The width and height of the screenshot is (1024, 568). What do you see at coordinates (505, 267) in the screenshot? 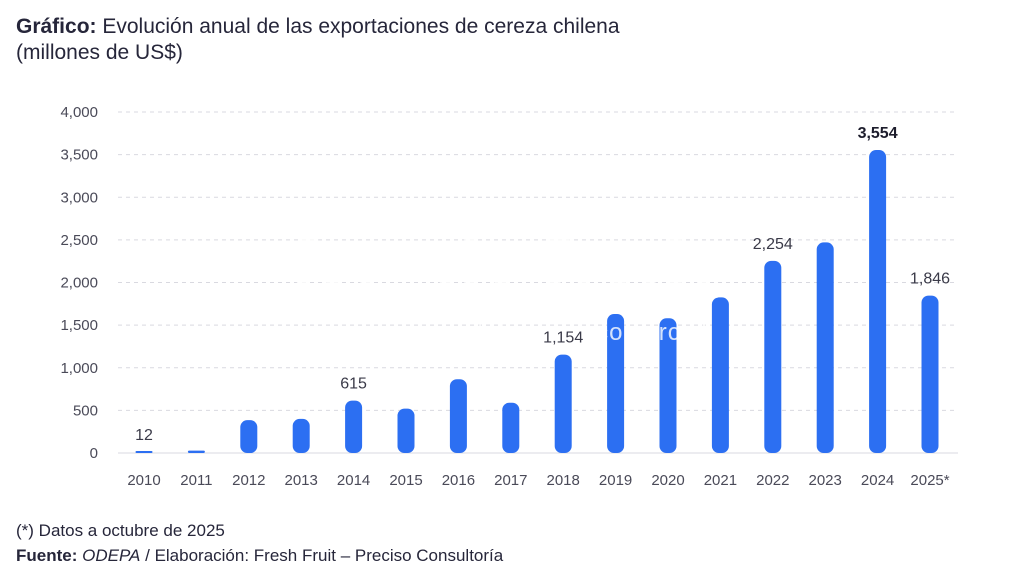
I see `watermark-brand: fresh fruit` at bounding box center [505, 267].